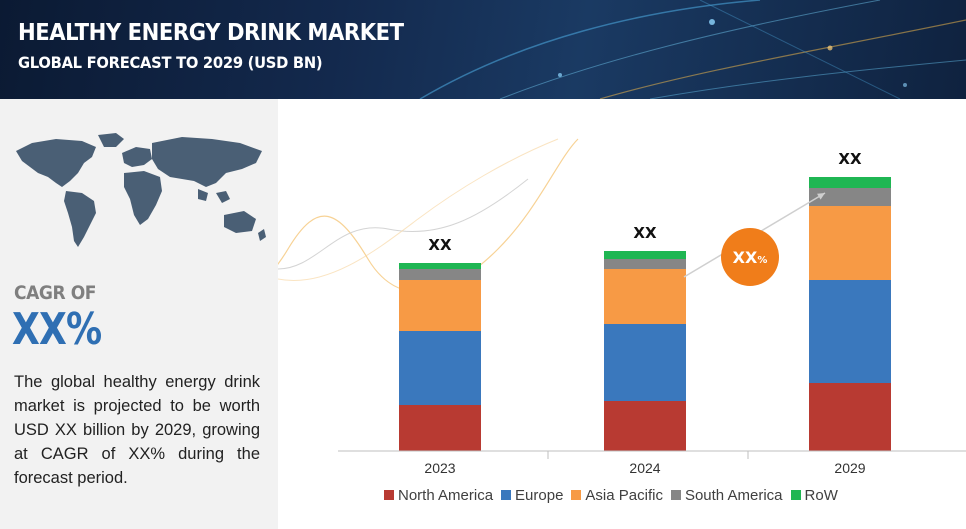 The width and height of the screenshot is (966, 529). What do you see at coordinates (762, 260) in the screenshot?
I see `cagr-badge-unit: %` at bounding box center [762, 260].